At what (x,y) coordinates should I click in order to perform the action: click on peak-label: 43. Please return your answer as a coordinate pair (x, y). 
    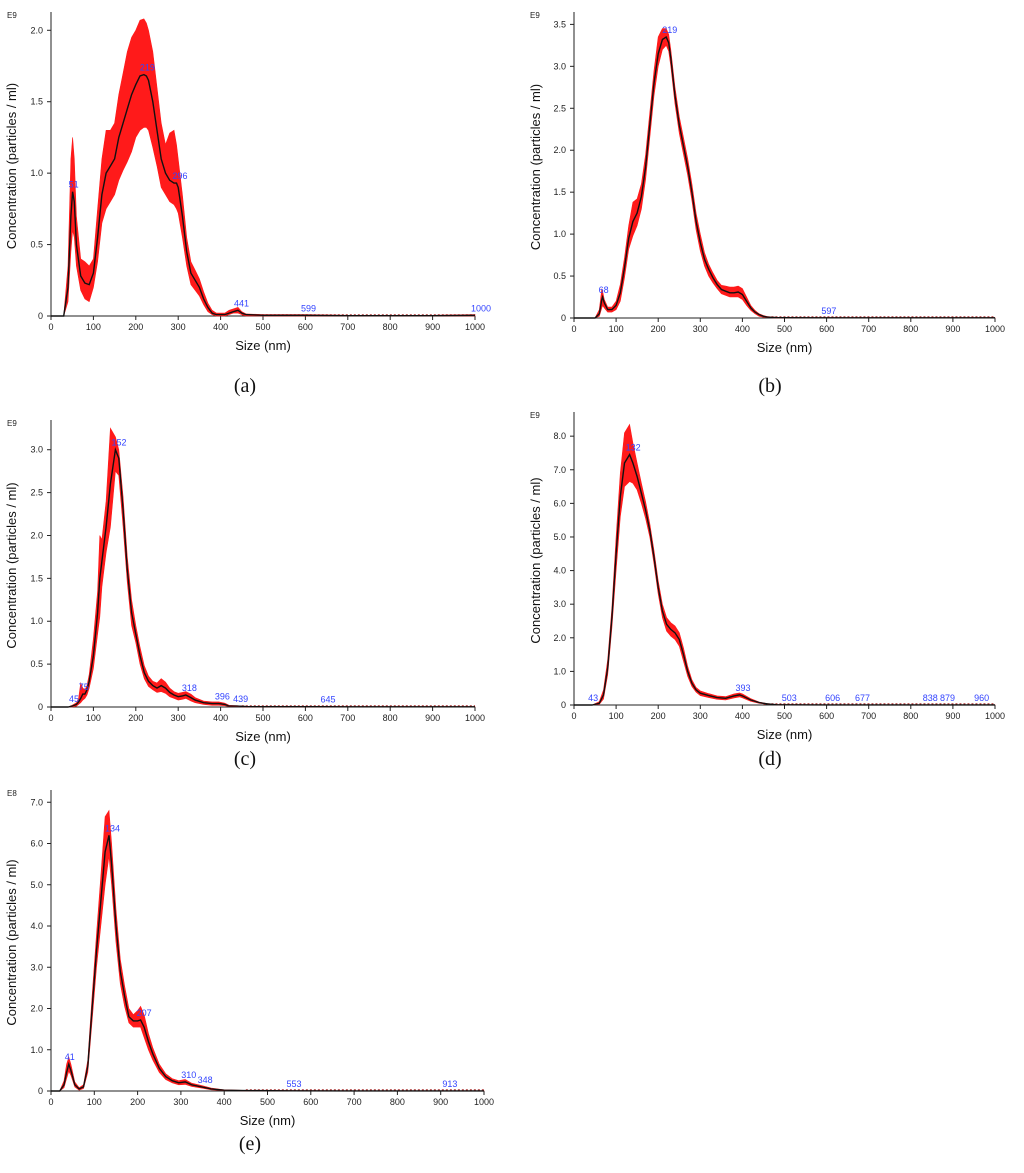
    Looking at the image, I should click on (593, 698).